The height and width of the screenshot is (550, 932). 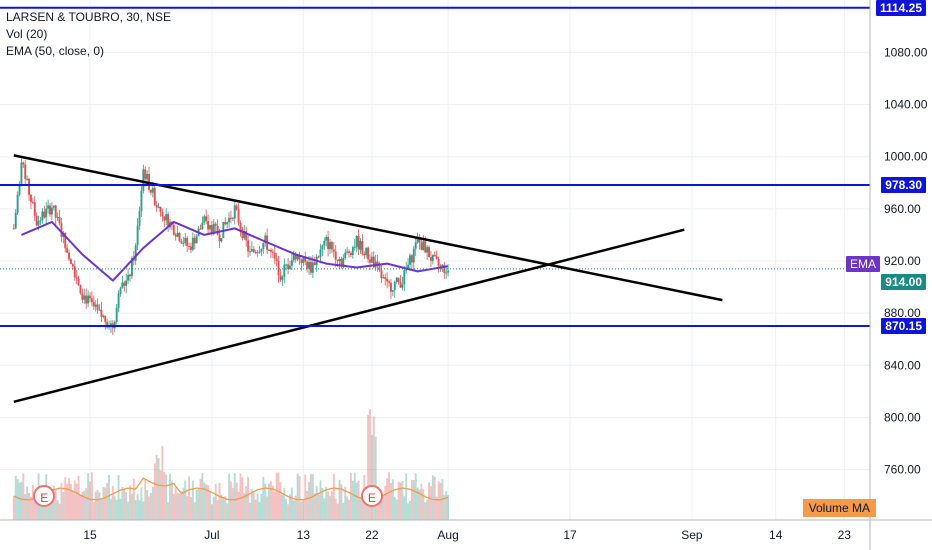 What do you see at coordinates (903, 185) in the screenshot?
I see `level-tag-upper: 978.30` at bounding box center [903, 185].